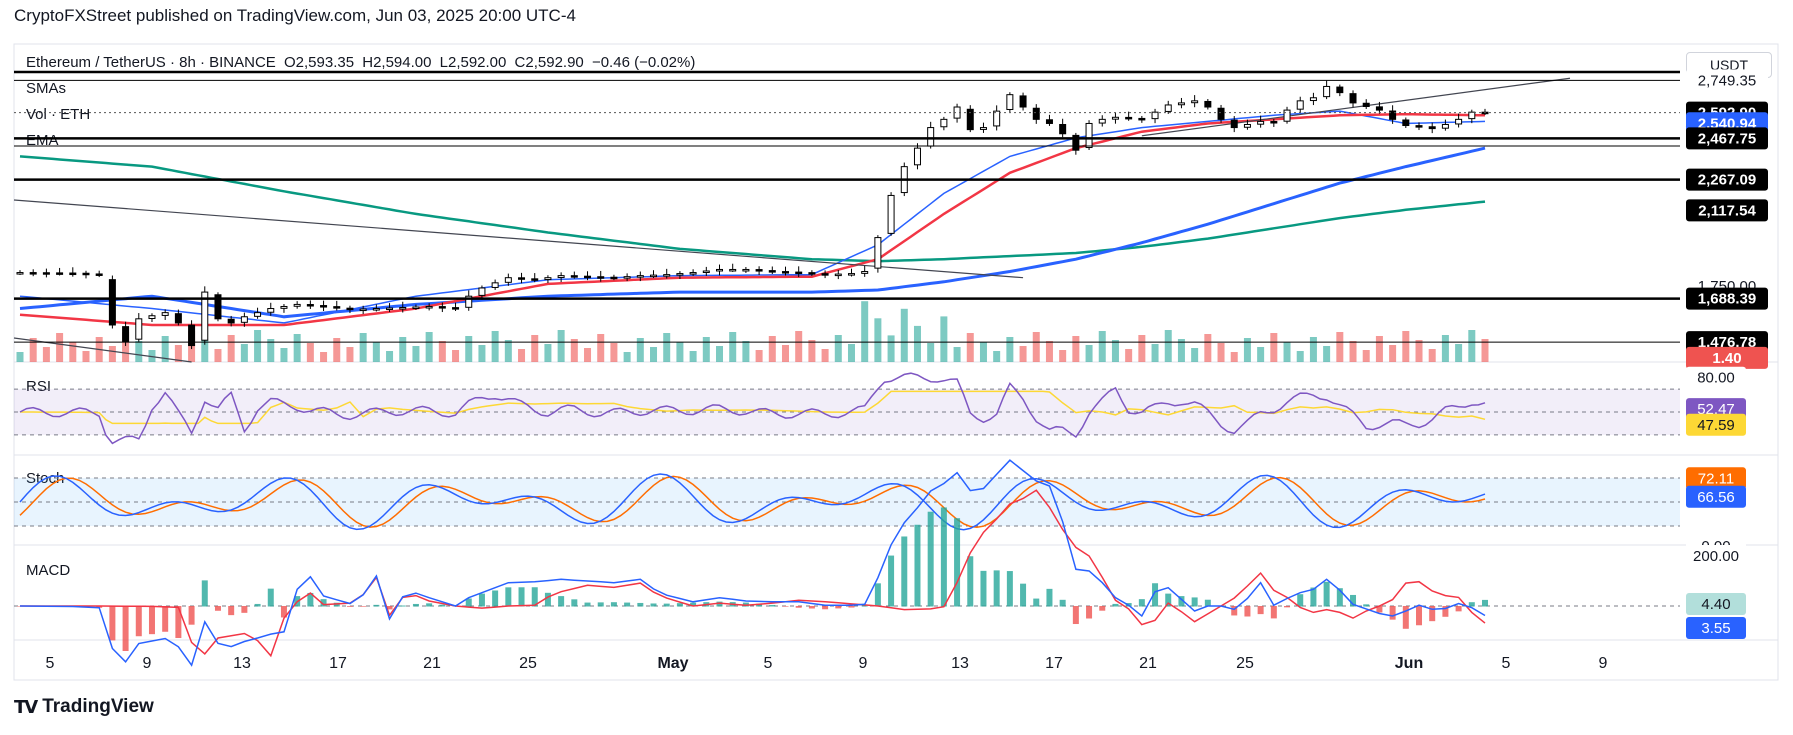 This screenshot has height=735, width=1793. What do you see at coordinates (1716, 377) in the screenshot?
I see `rsi-axis-label-bg` at bounding box center [1716, 377].